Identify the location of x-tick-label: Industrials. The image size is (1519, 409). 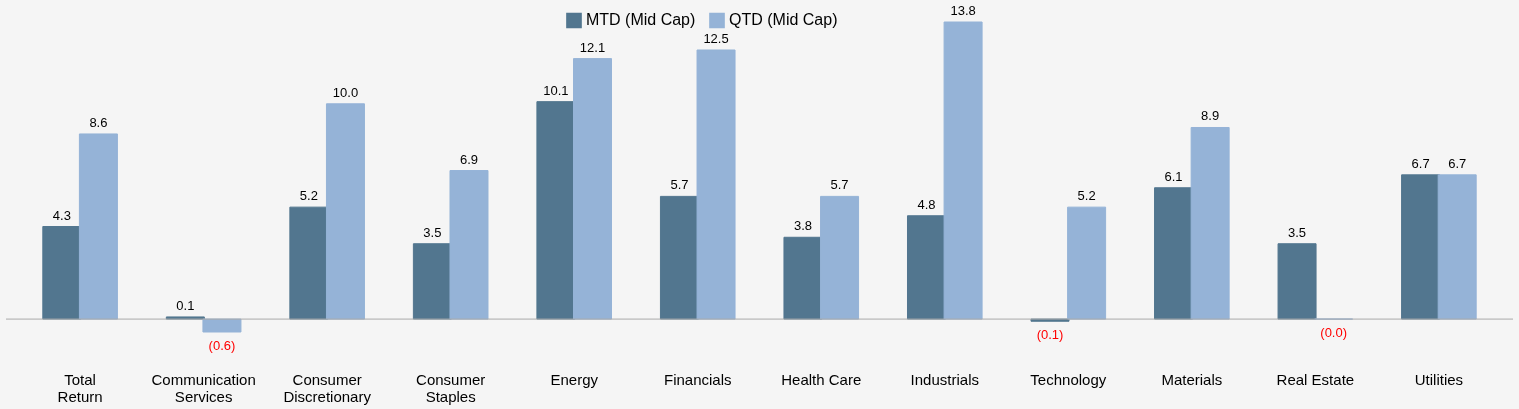
(944, 379).